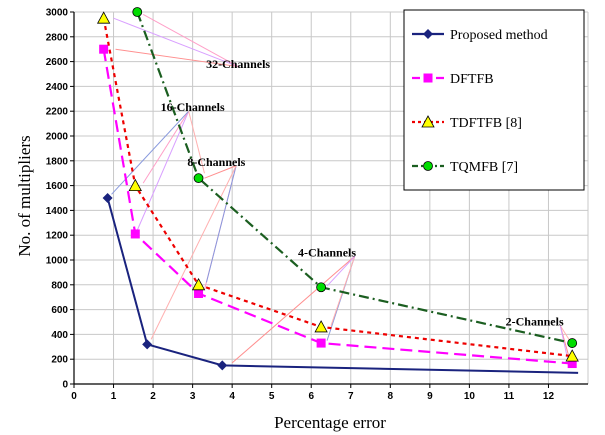 This screenshot has width=605, height=435. Describe the element at coordinates (153, 396) in the screenshot. I see `x-tick-label: 2` at that location.